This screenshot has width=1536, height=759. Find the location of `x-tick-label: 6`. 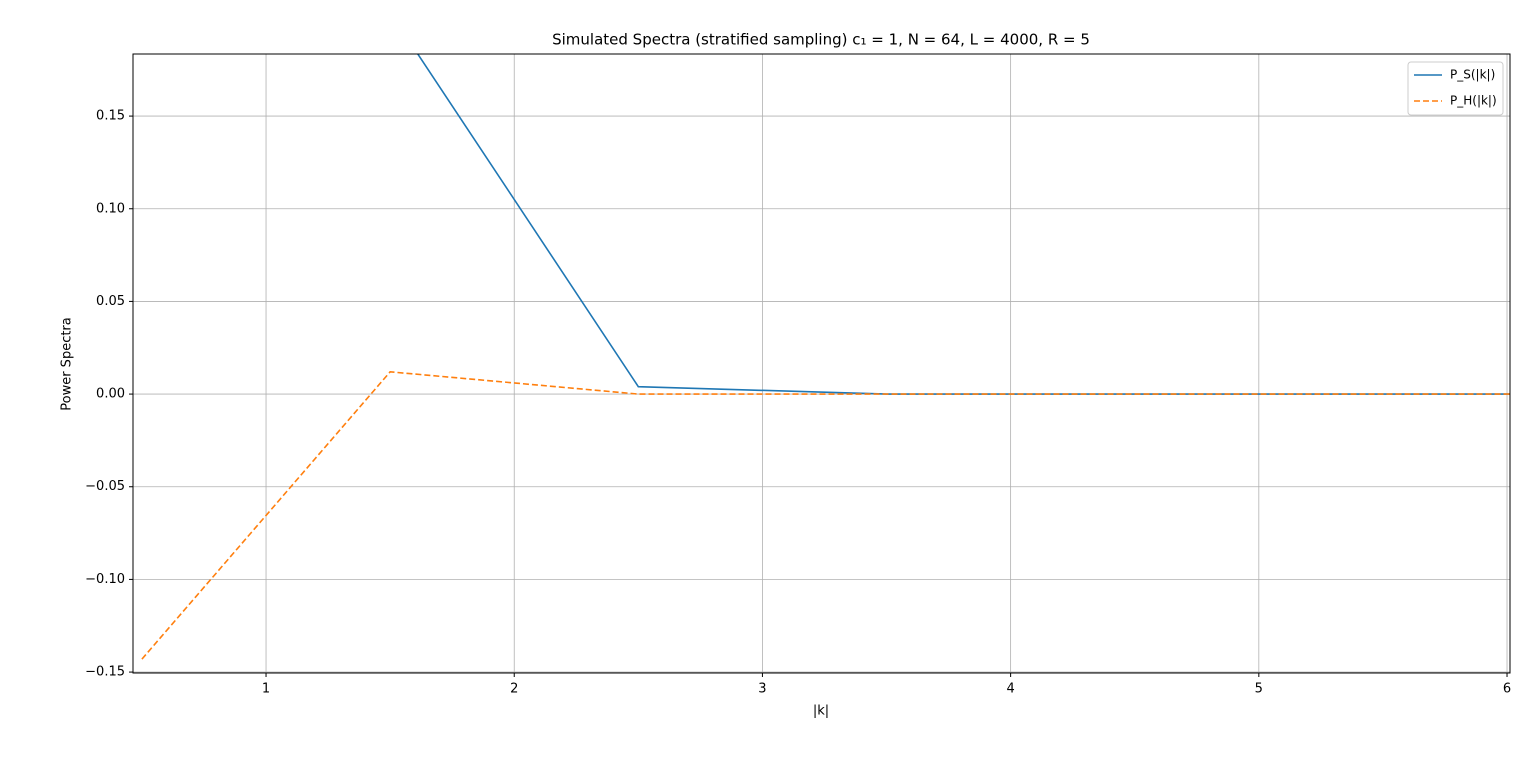

x-tick-label: 6 is located at coordinates (1507, 689).